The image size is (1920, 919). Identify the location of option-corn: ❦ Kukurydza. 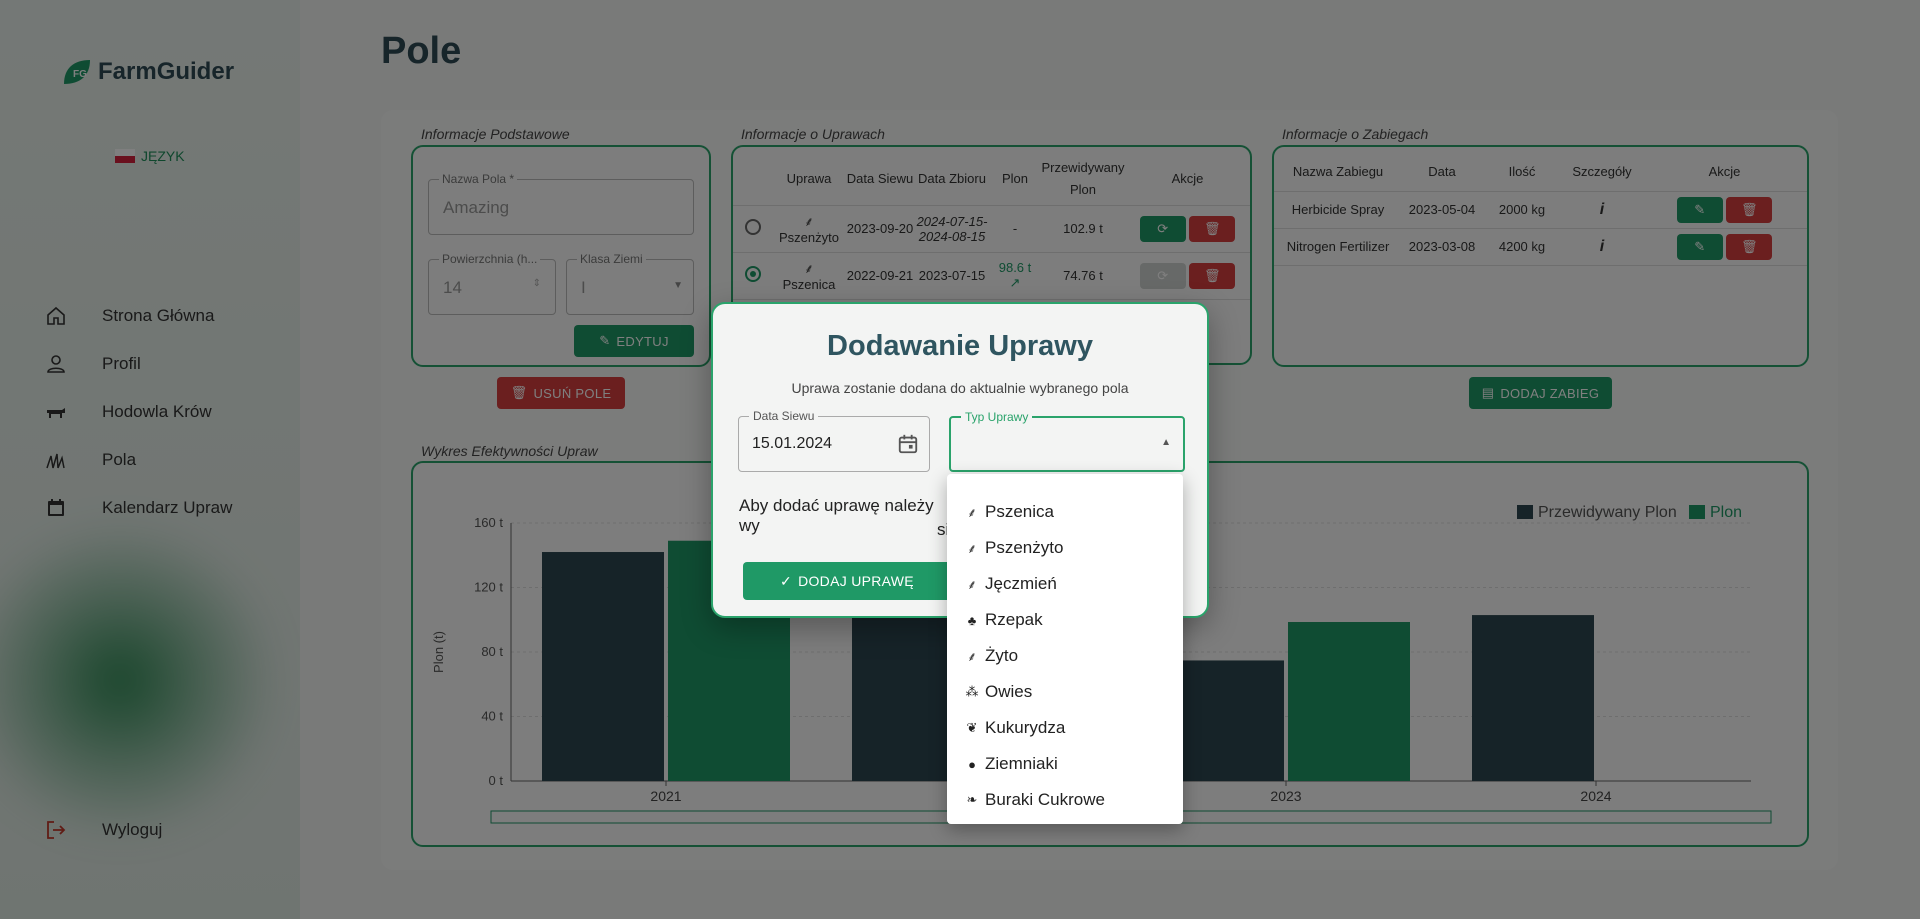
(1065, 728).